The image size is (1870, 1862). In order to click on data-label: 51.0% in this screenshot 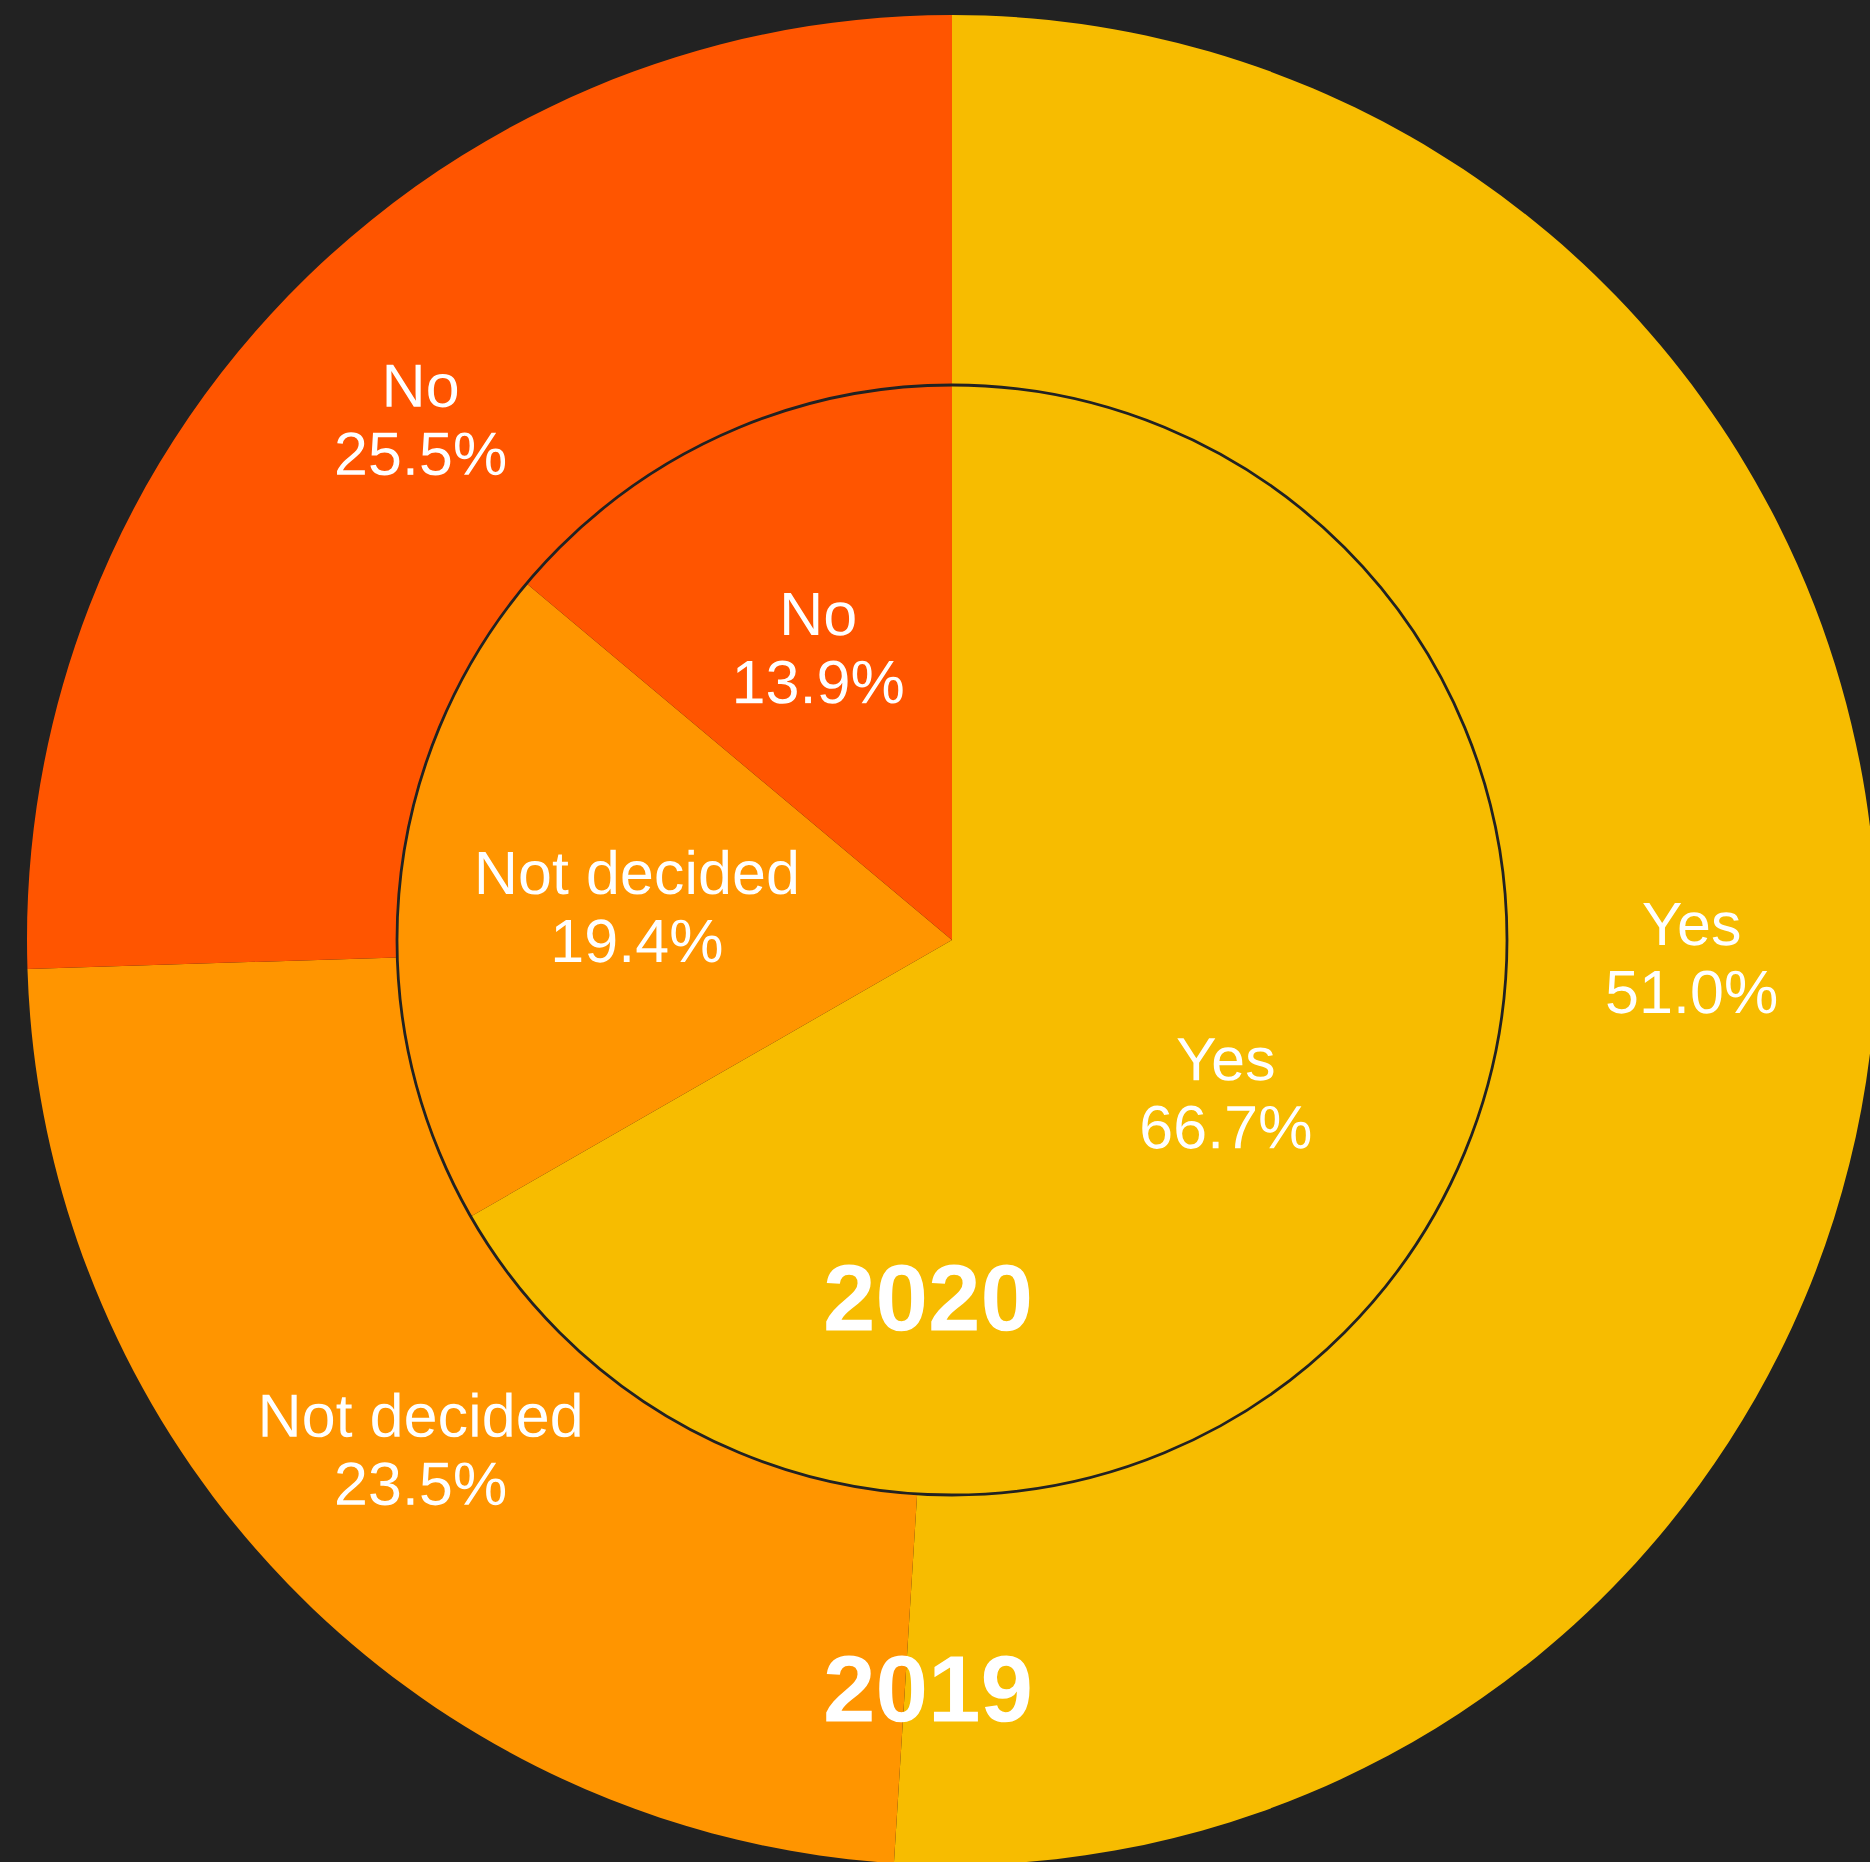, I will do `click(1692, 992)`.